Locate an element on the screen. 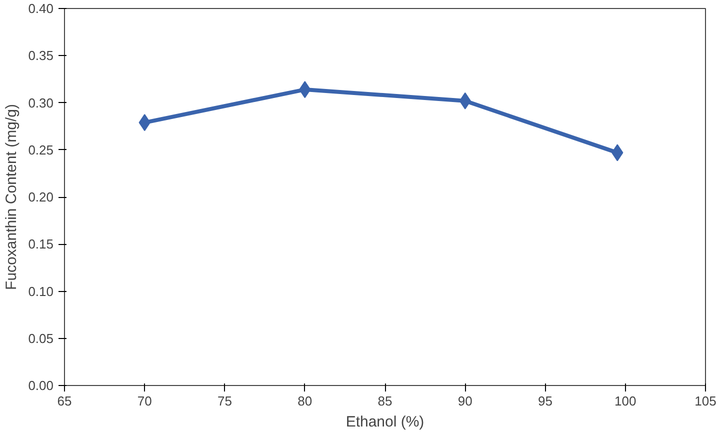  y-tick-label: 0.05 is located at coordinates (41, 338).